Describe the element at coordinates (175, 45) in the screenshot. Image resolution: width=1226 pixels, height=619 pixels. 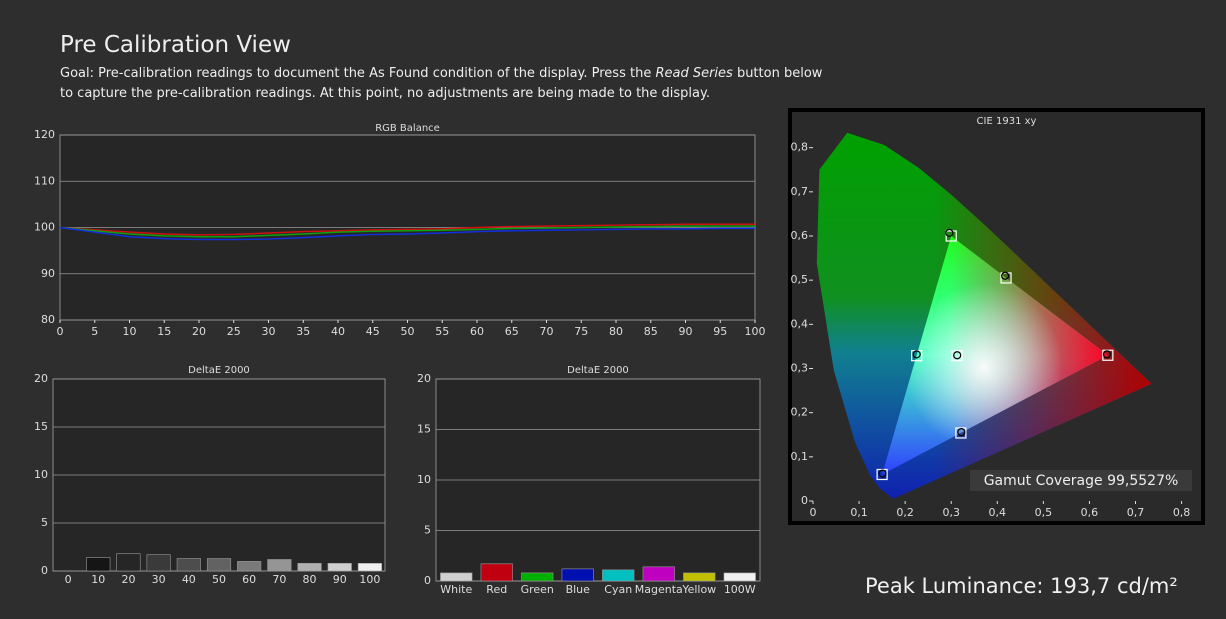
I see `page-title: Pre Calibration View` at that location.